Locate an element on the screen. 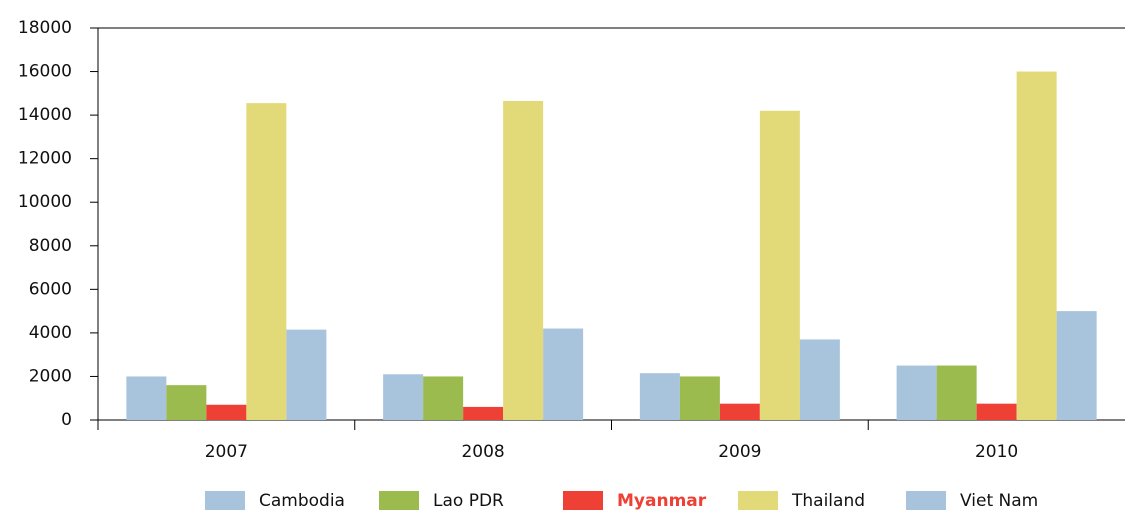 This screenshot has width=1143, height=520. y-tick-label: 0 is located at coordinates (66, 420).